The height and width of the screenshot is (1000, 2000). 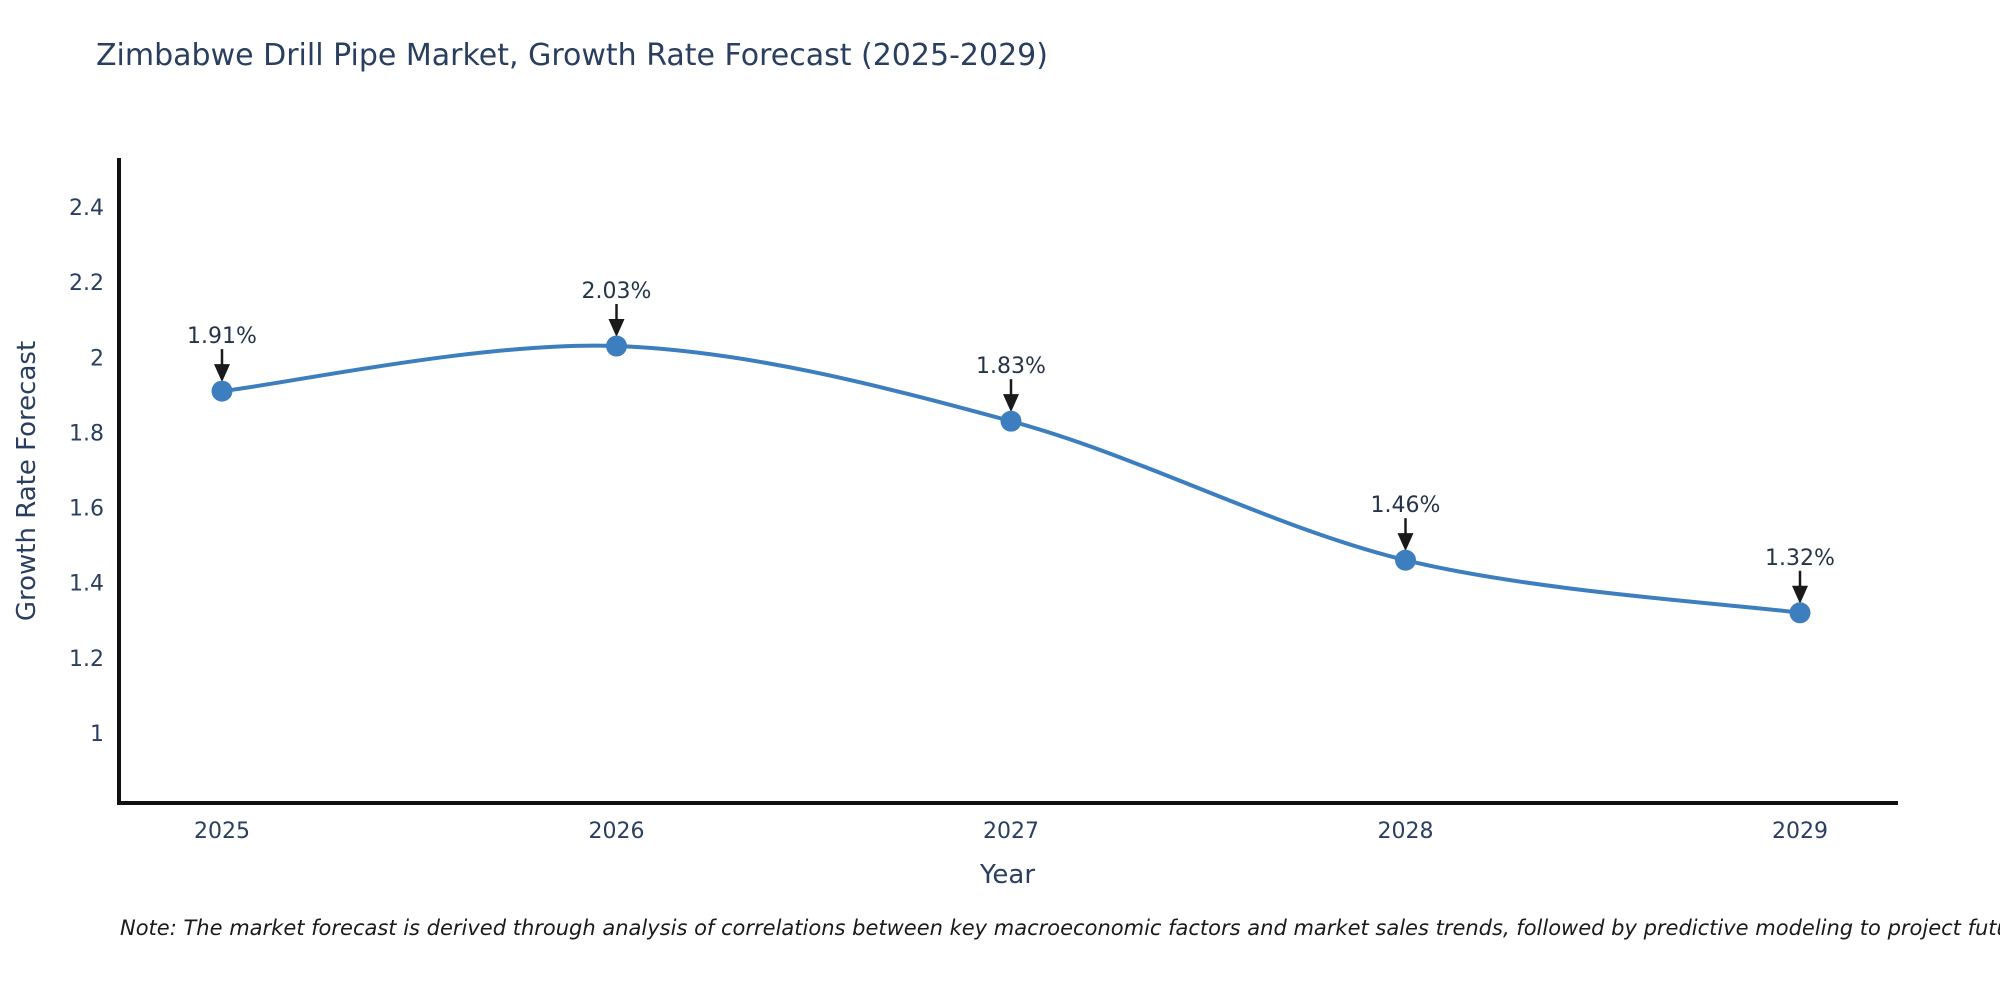 What do you see at coordinates (617, 308) in the screenshot?
I see `data-point-annotation: 2.03%` at bounding box center [617, 308].